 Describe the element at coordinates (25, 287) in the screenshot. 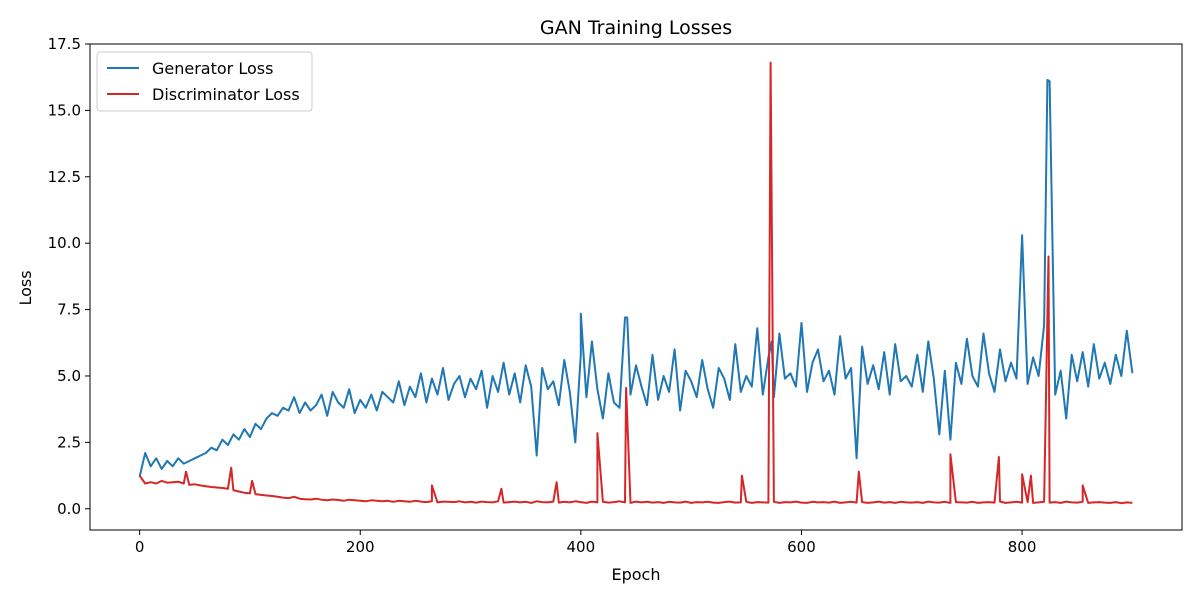

I see `y-axis-label: Loss` at that location.